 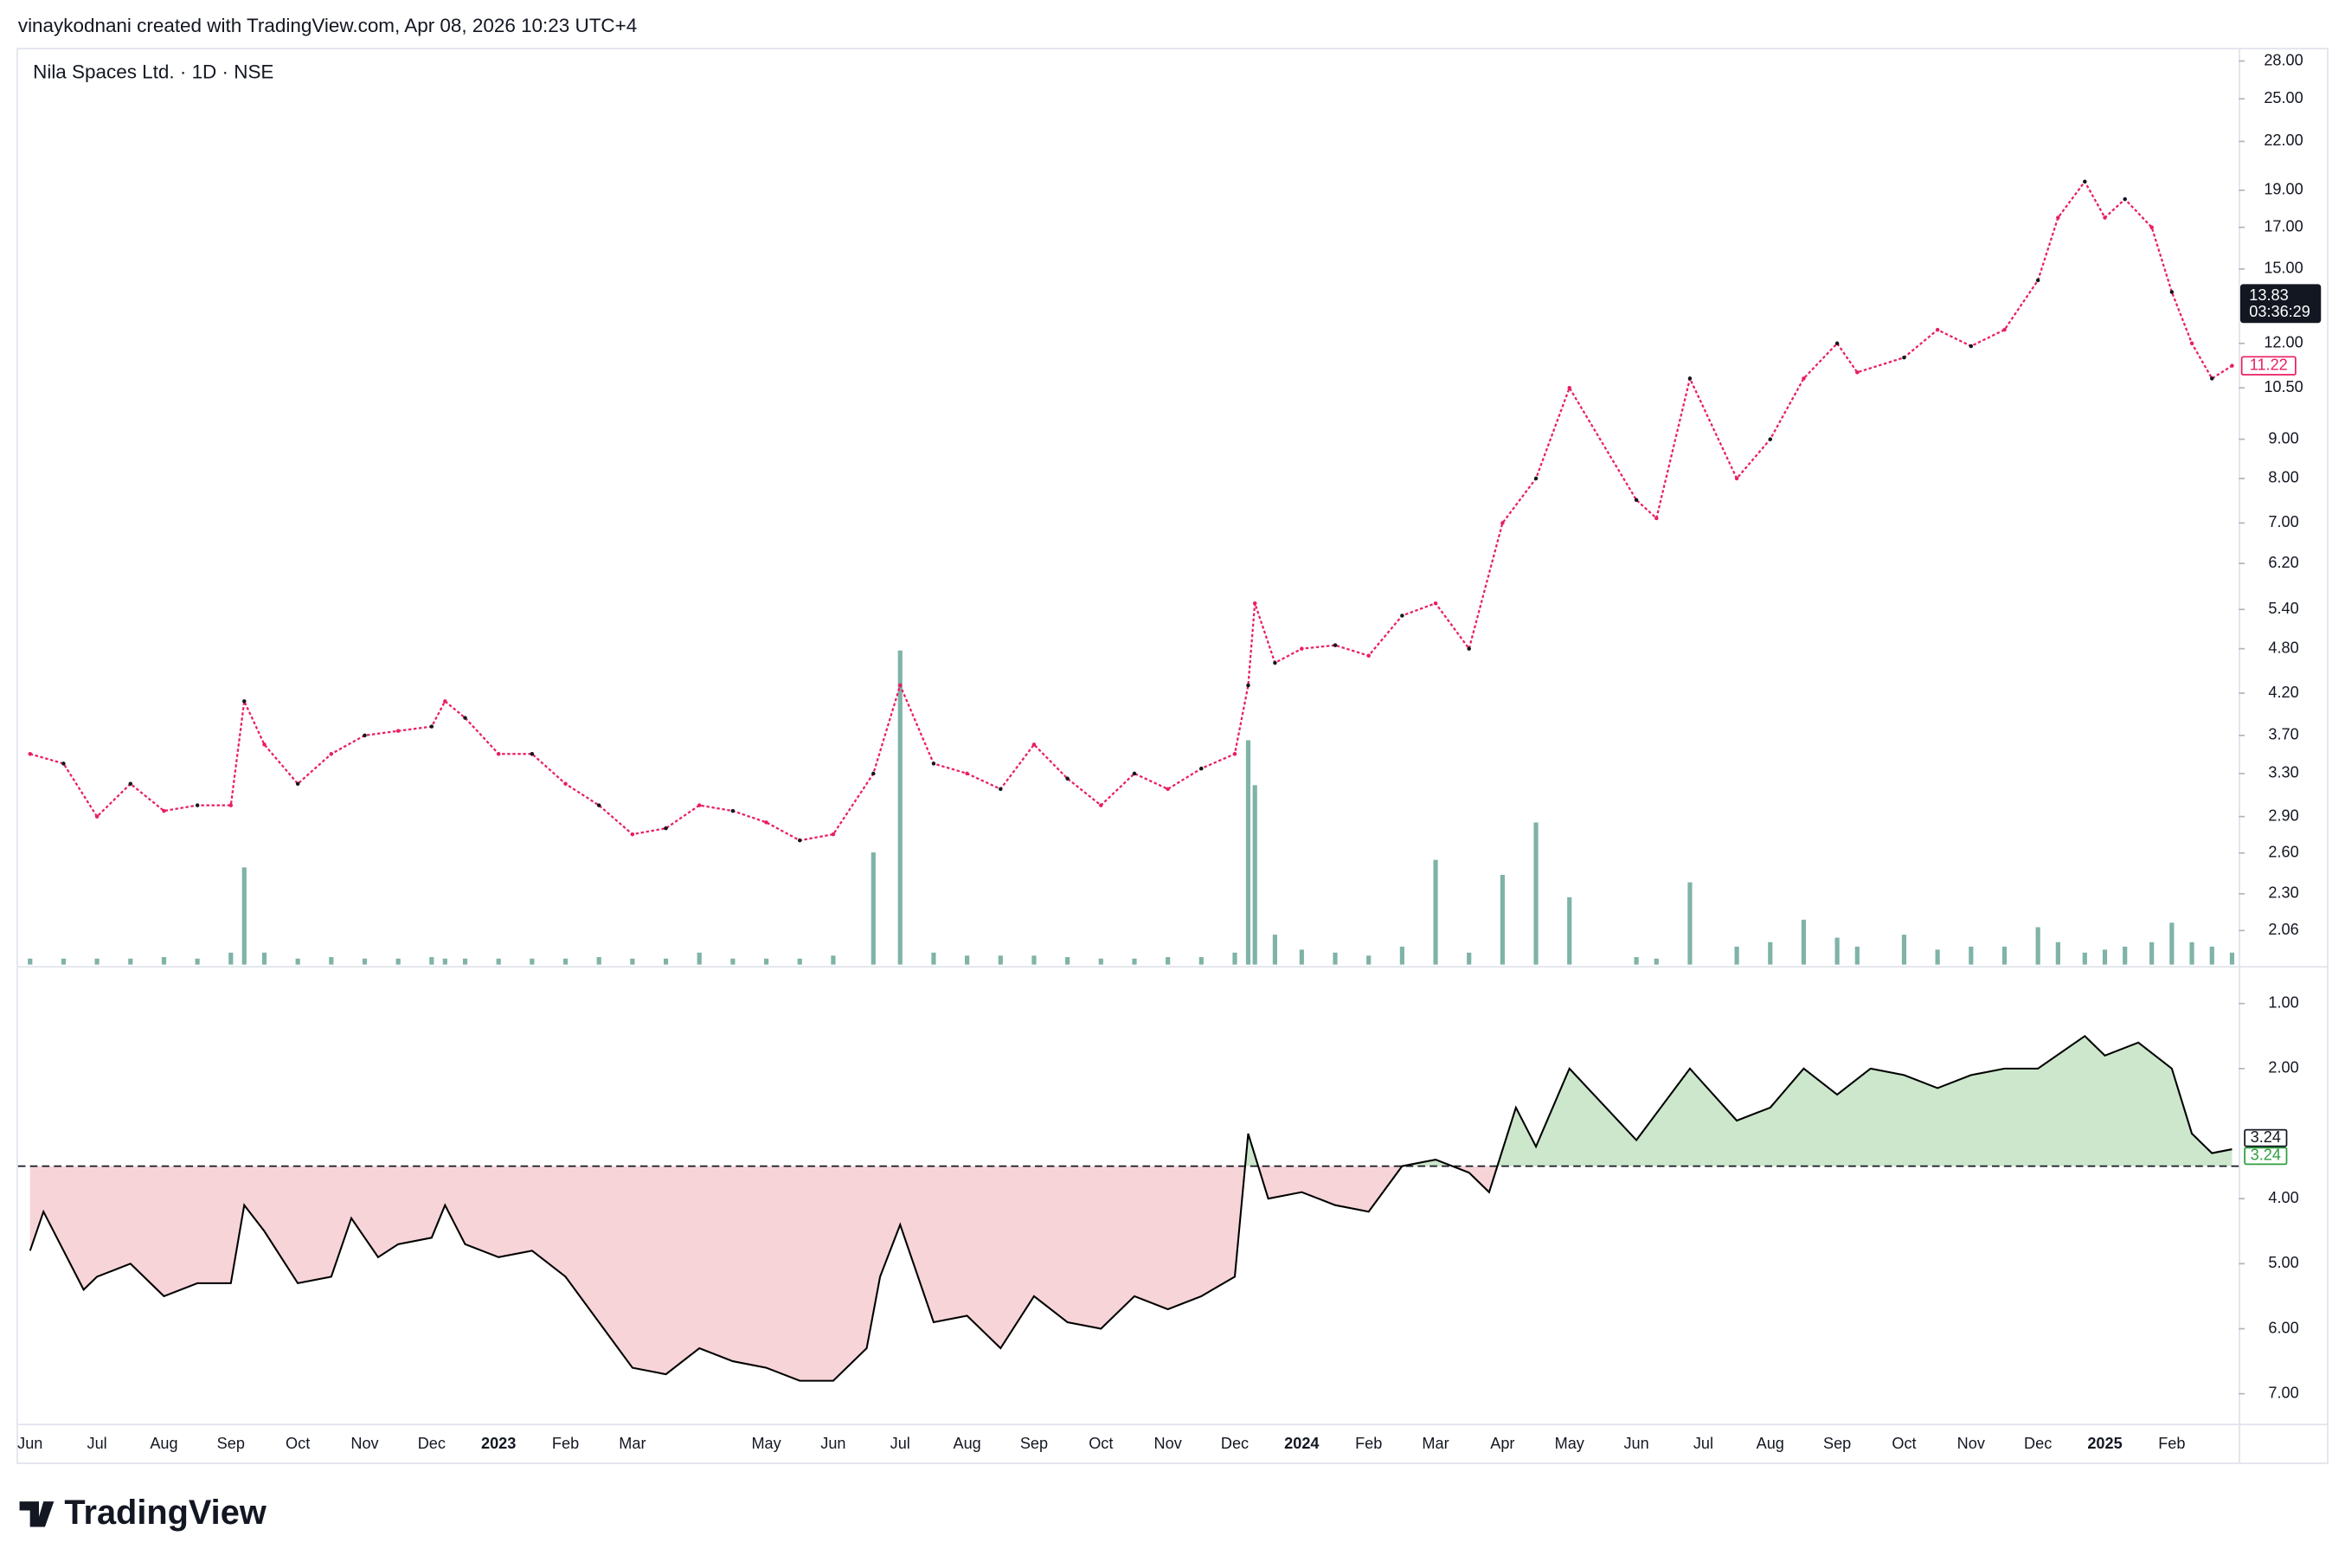 I want to click on area-bottom, so click(x=1131, y=1273).